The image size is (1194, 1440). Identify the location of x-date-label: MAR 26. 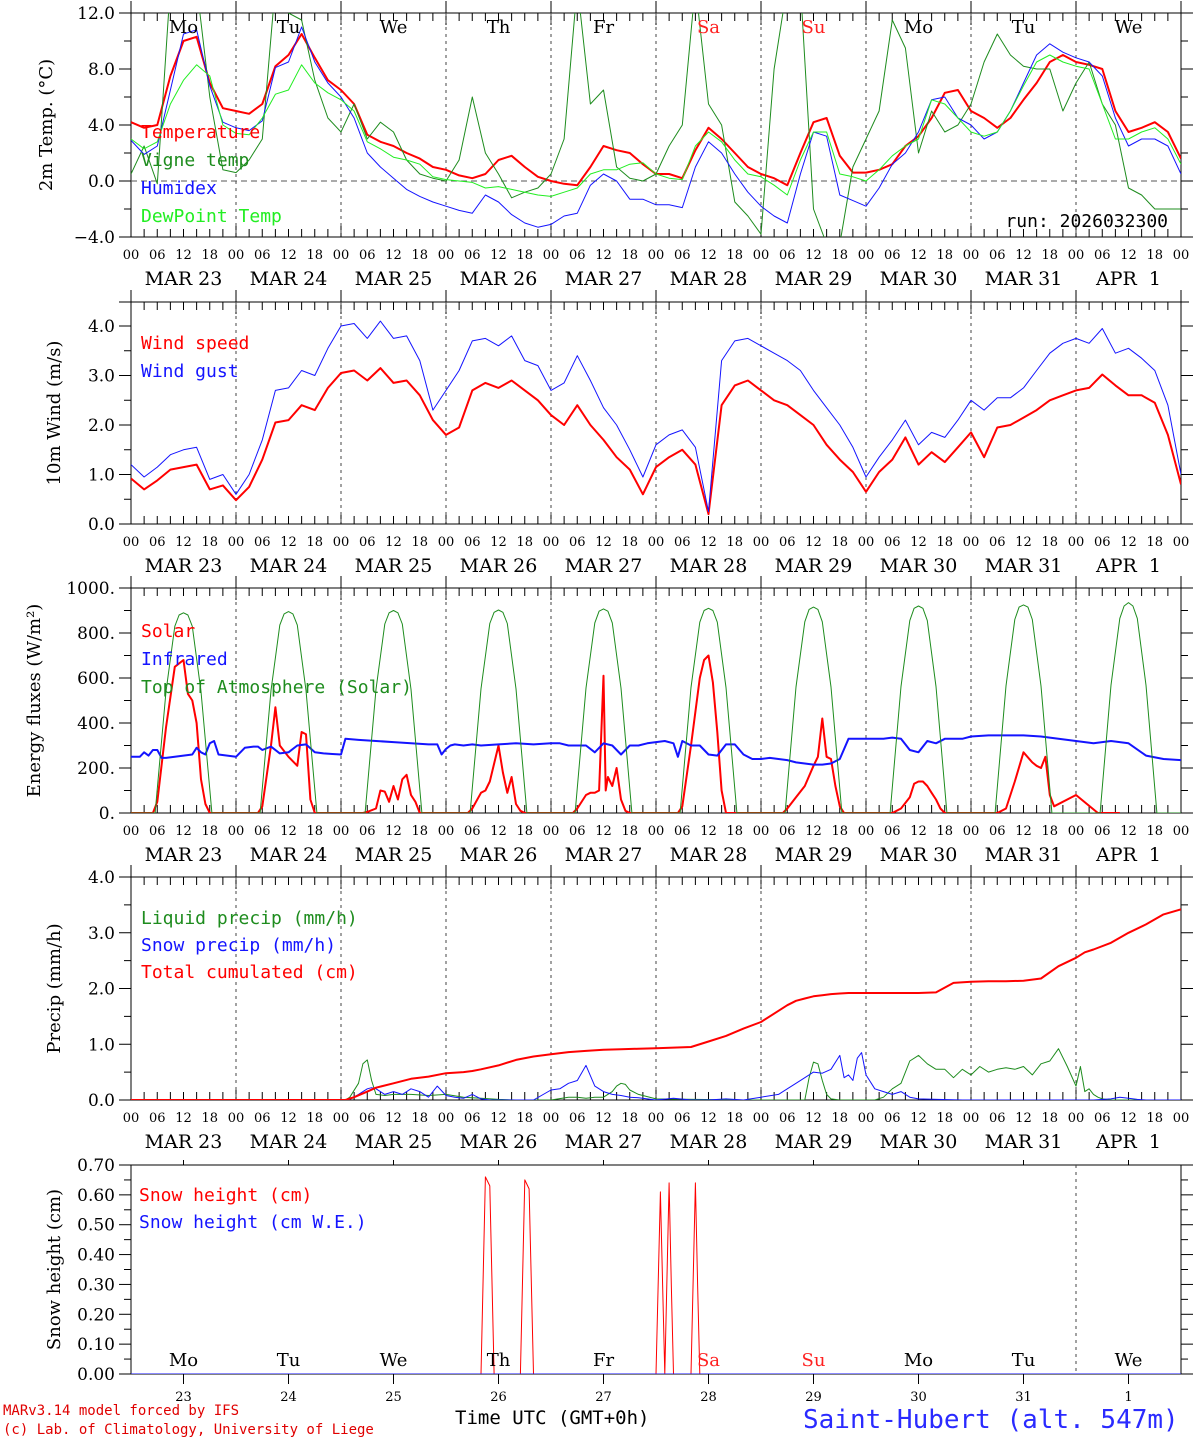
(499, 279).